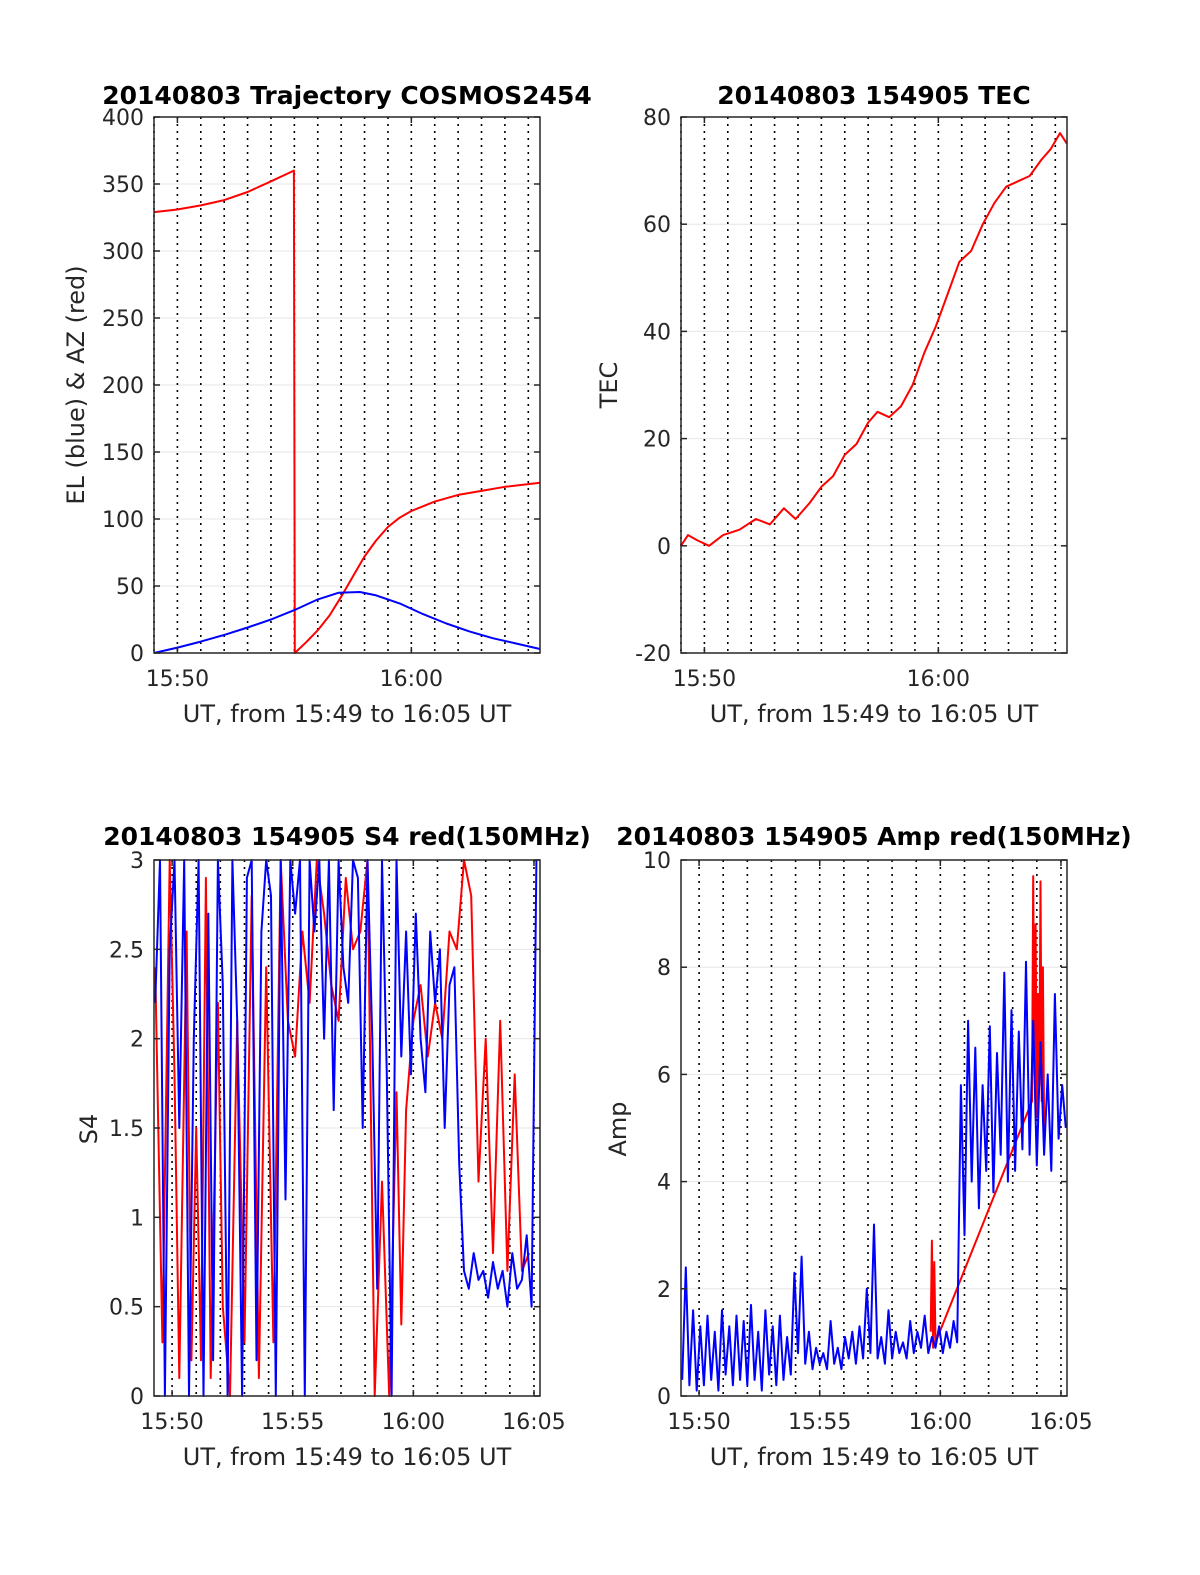  What do you see at coordinates (938, 679) in the screenshot?
I see `tec-xtick-label: 16:00` at bounding box center [938, 679].